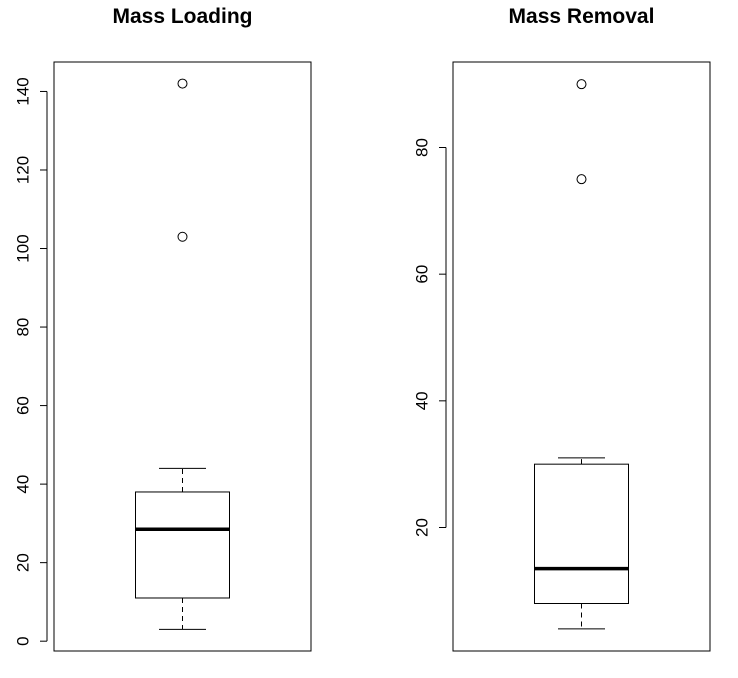 The image size is (738, 678). I want to click on y-tick-label: 0, so click(22, 640).